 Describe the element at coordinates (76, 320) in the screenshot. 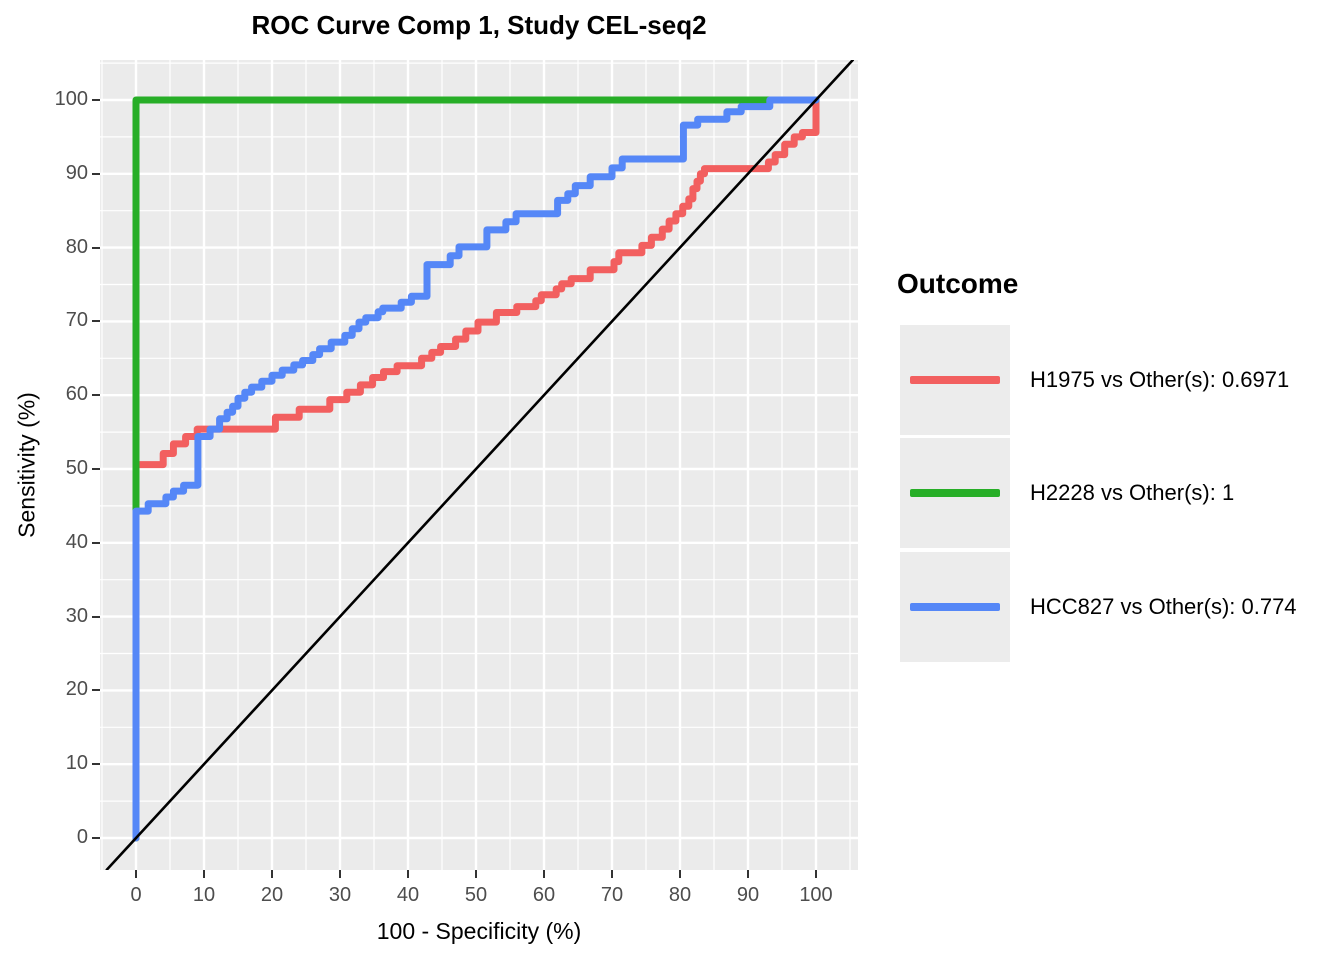

I see `y-tick-label: 70` at that location.